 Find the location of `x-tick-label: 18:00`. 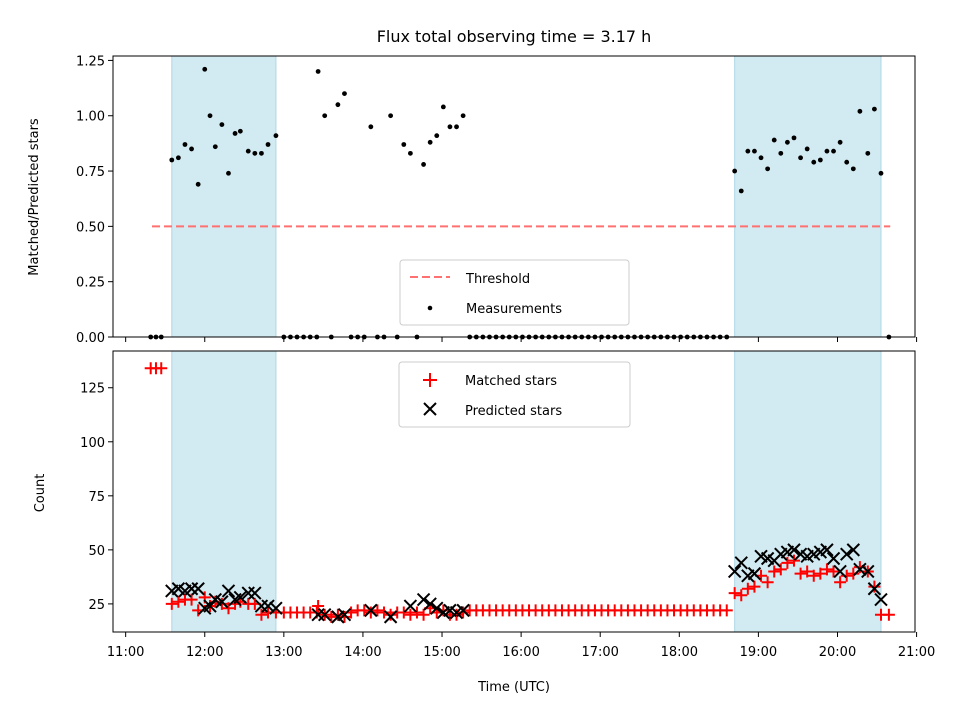

x-tick-label: 18:00 is located at coordinates (679, 652).